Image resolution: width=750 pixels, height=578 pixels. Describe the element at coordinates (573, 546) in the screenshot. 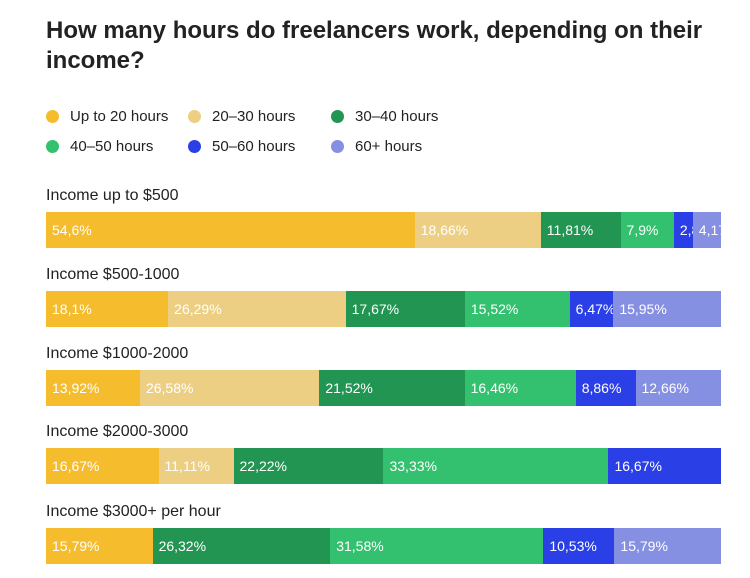

I see `data-label: 10,53%` at that location.